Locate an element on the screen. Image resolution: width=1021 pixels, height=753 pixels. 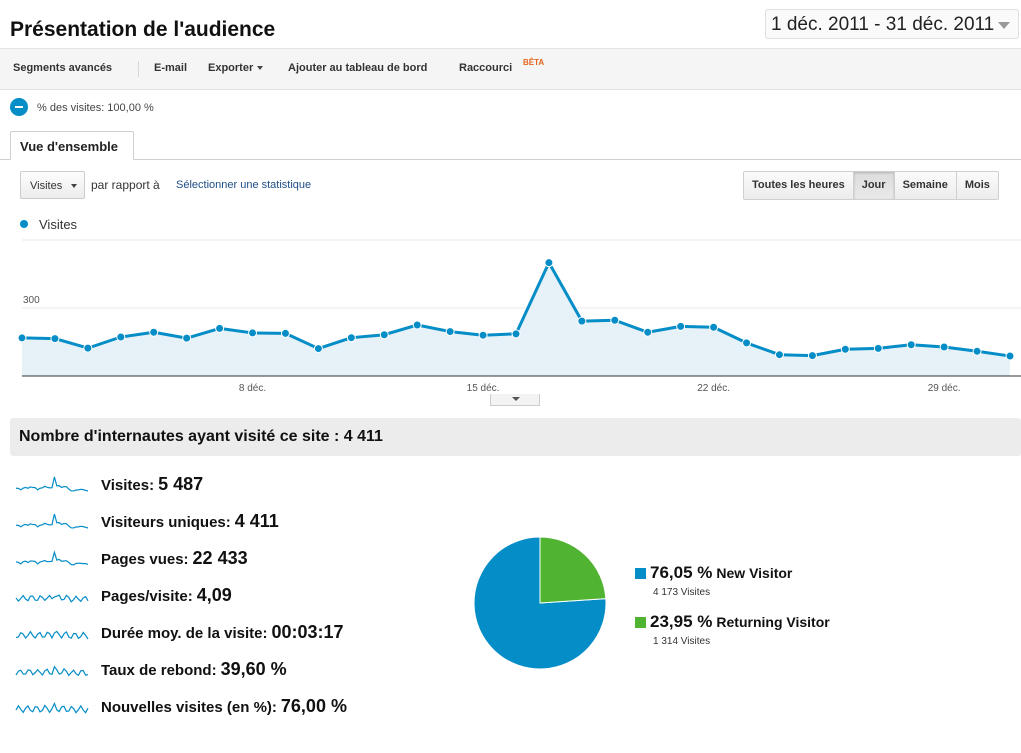
toolbar-divider is located at coordinates (138, 69).